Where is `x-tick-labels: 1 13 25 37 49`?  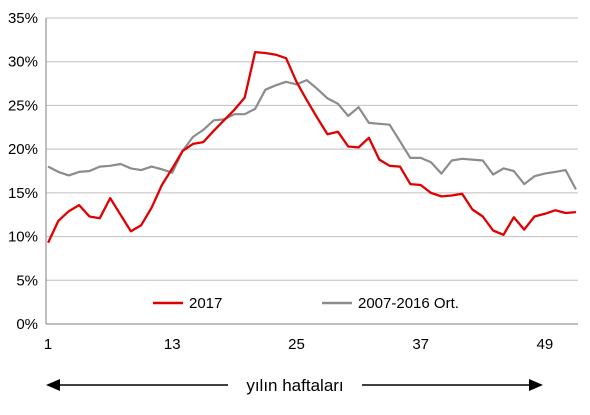 x-tick-labels: 1 13 25 37 49 is located at coordinates (298, 344).